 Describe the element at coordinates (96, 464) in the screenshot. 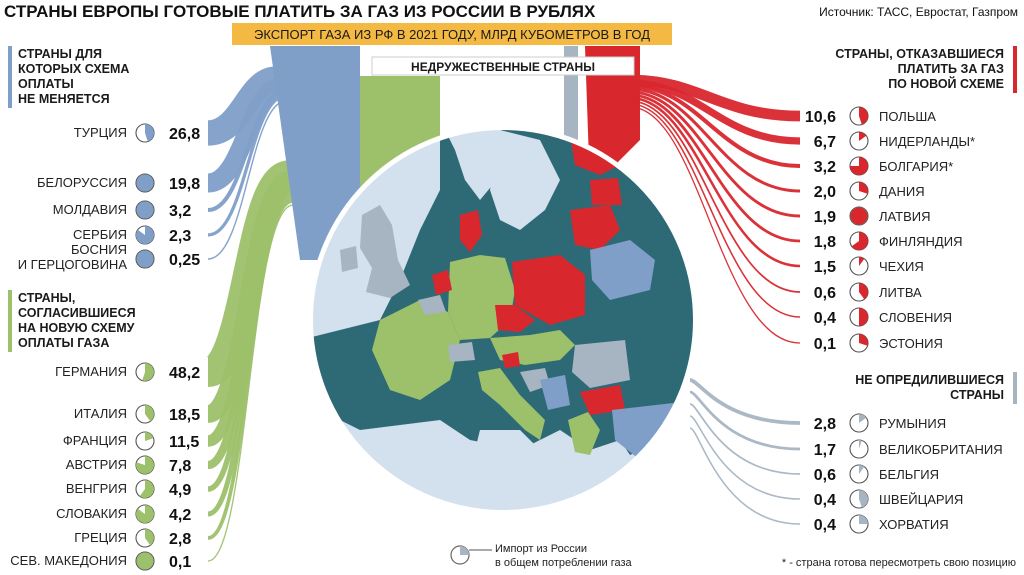

I see `row-1-3-country: АВСТРИЯ` at that location.